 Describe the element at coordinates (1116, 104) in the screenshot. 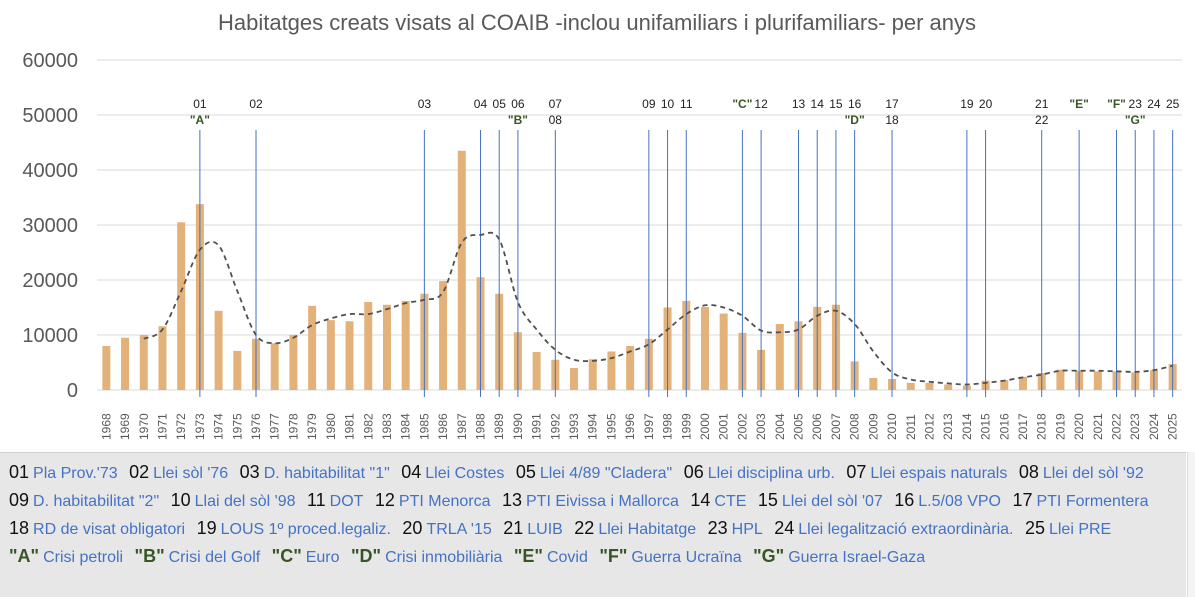

I see `marker-label: "F"` at that location.